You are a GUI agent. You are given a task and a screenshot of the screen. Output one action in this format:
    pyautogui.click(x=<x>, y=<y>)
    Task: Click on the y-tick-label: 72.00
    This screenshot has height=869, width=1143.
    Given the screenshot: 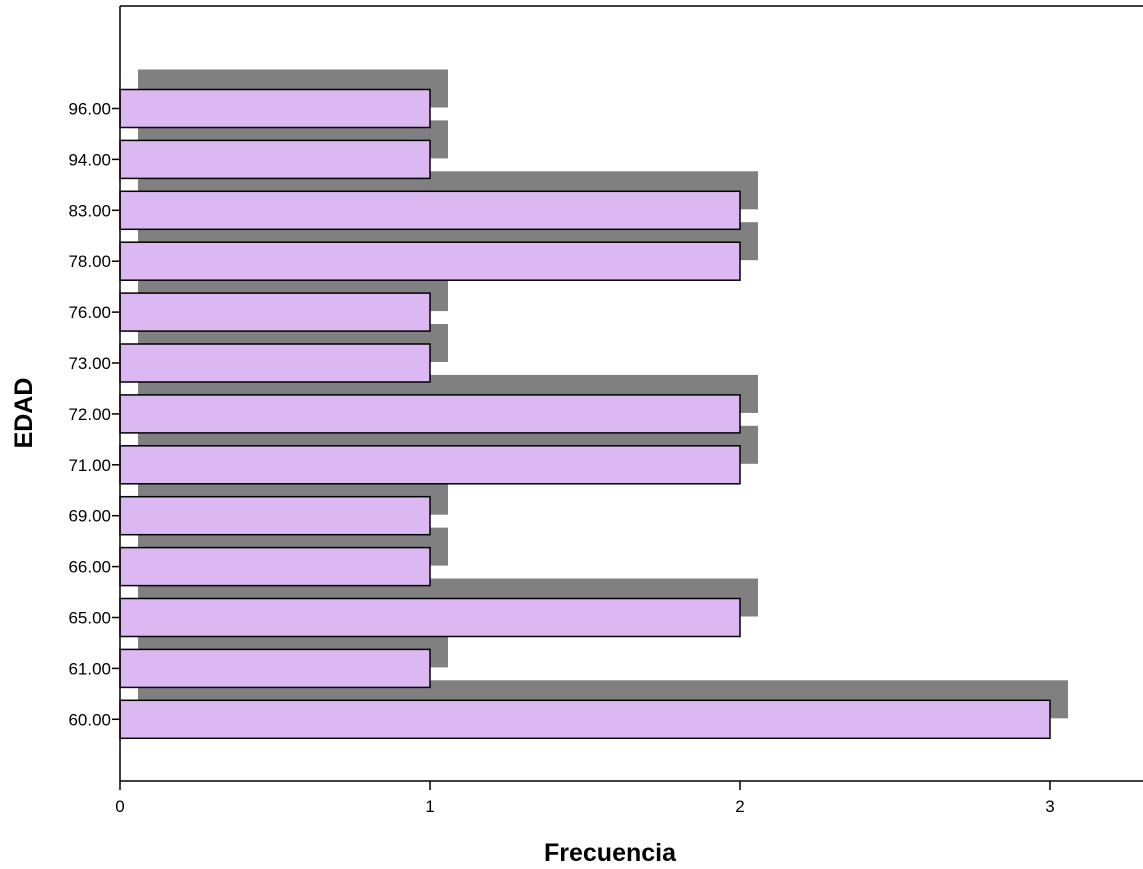 What is the action you would take?
    pyautogui.click(x=89, y=414)
    